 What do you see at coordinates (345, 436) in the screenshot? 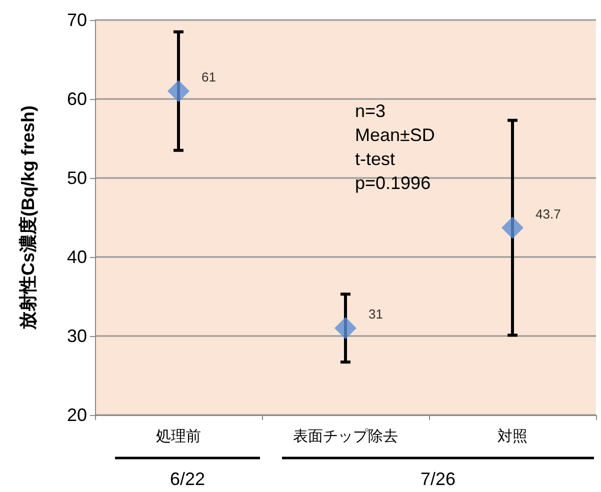
I see `x-tick-label: 表面チップ除去` at bounding box center [345, 436].